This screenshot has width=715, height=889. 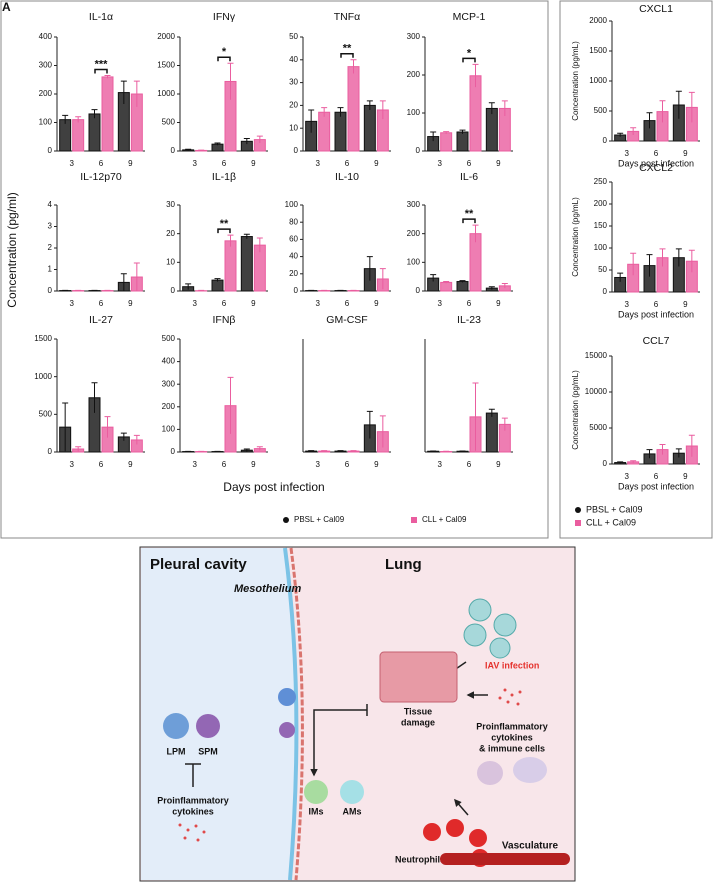 What do you see at coordinates (50, 226) in the screenshot?
I see `y-tick-label: 3` at bounding box center [50, 226].